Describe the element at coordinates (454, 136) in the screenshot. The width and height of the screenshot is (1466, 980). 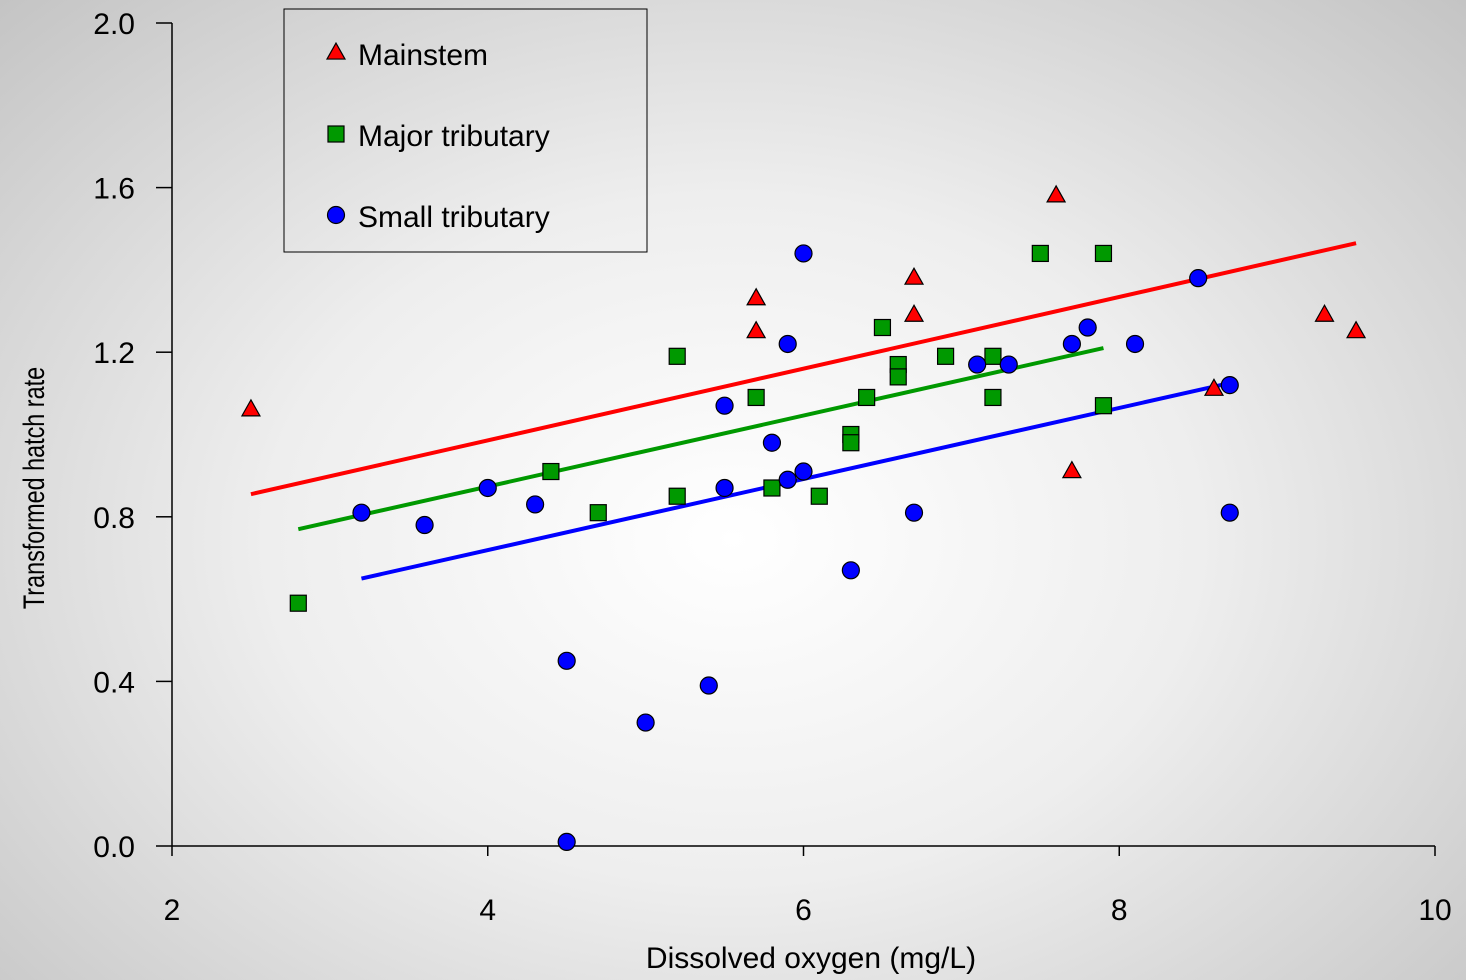
I see `legend-major-tributary-label: Major tributary` at that location.